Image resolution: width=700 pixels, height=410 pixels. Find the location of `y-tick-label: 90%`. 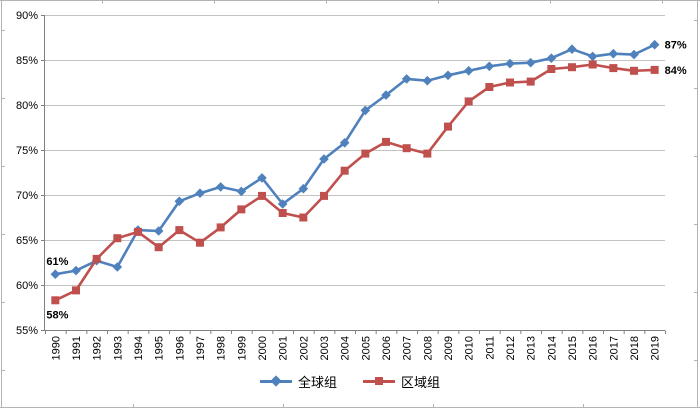

y-tick-label: 90% is located at coordinates (27, 16).